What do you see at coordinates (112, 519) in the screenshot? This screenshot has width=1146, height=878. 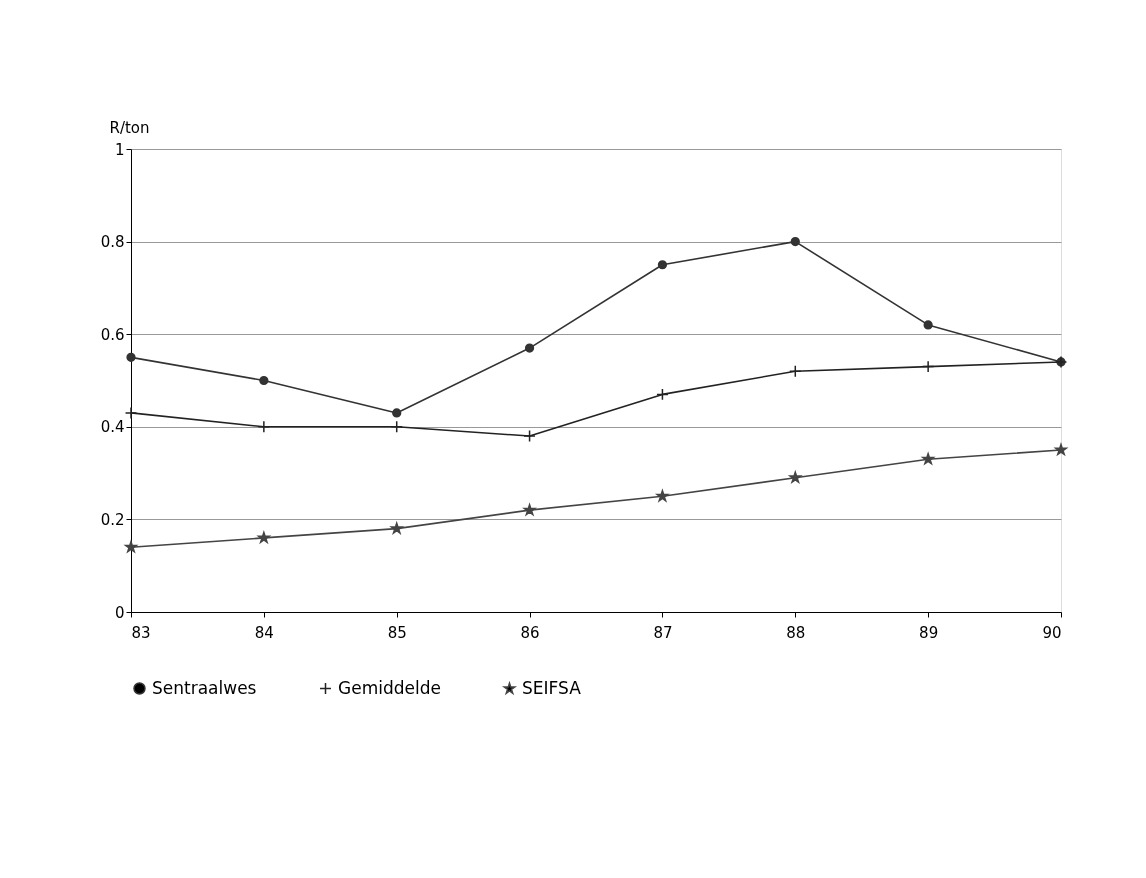 I see `y-tick-label: 0.2` at bounding box center [112, 519].